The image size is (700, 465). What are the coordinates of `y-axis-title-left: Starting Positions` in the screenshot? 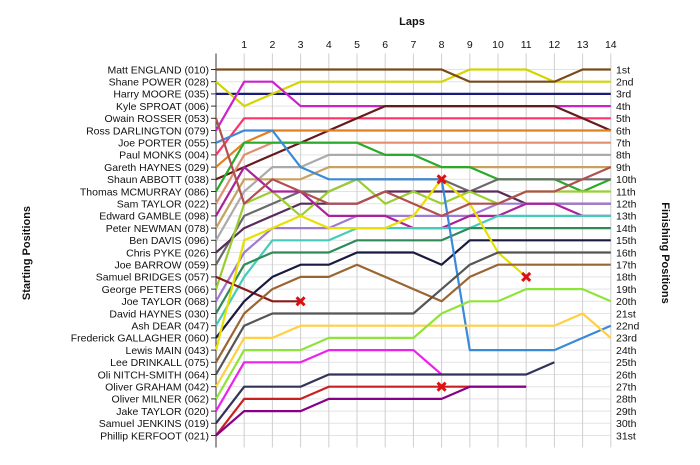 It's located at (27, 253).